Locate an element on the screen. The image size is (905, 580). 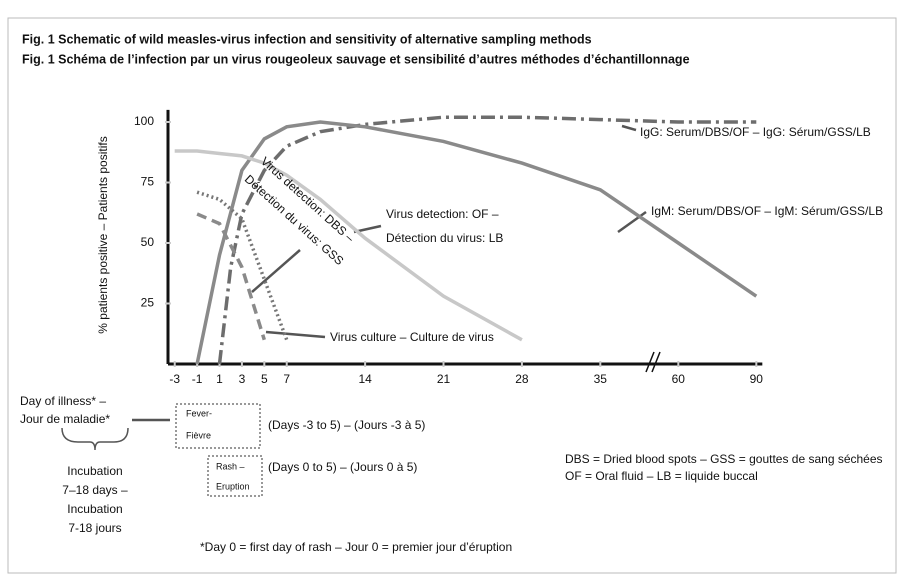
note: Rash – is located at coordinates (230, 466).